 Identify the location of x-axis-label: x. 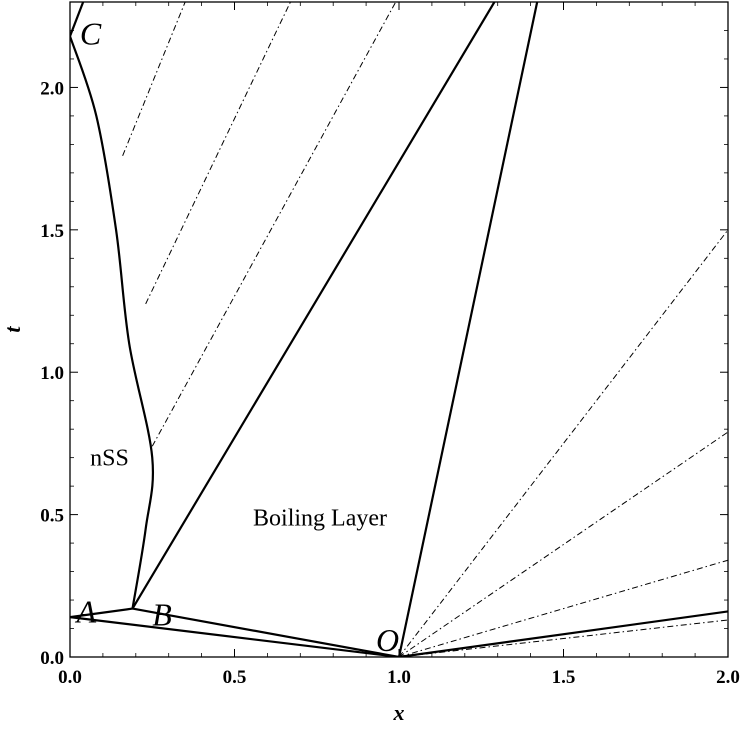
(399, 712).